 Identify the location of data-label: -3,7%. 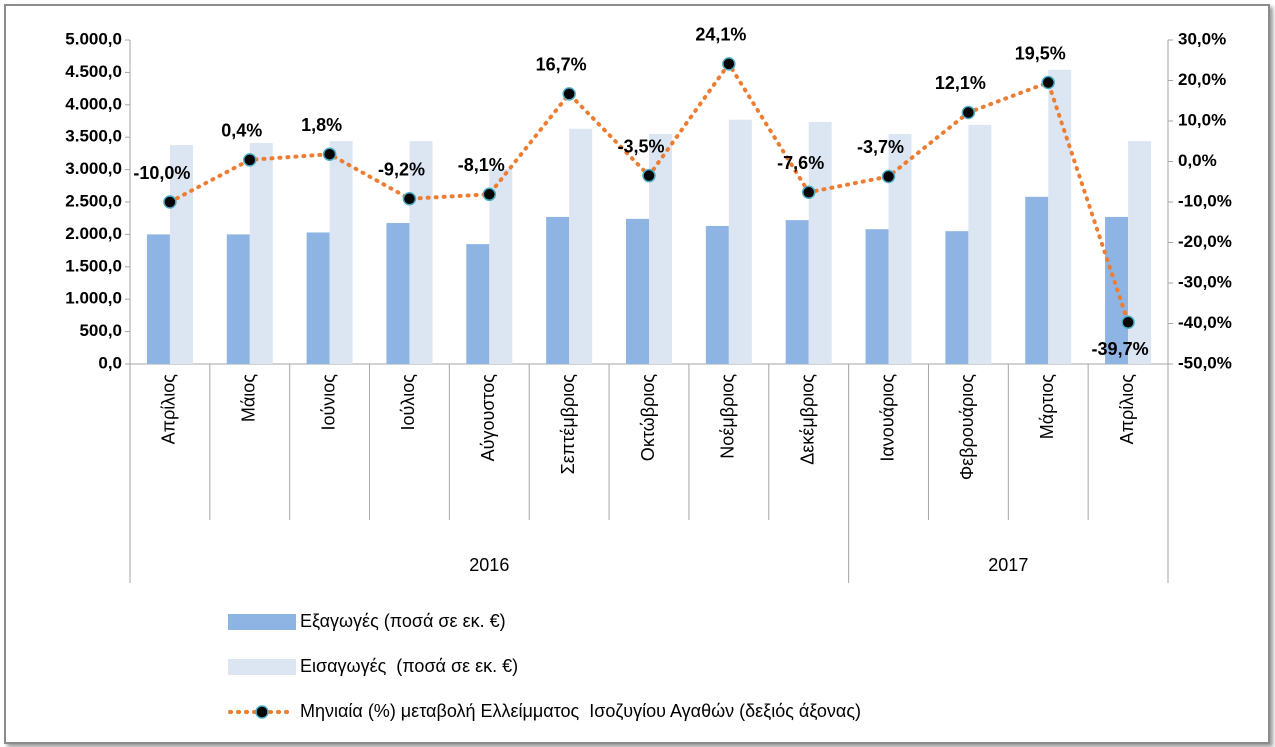
(880, 147).